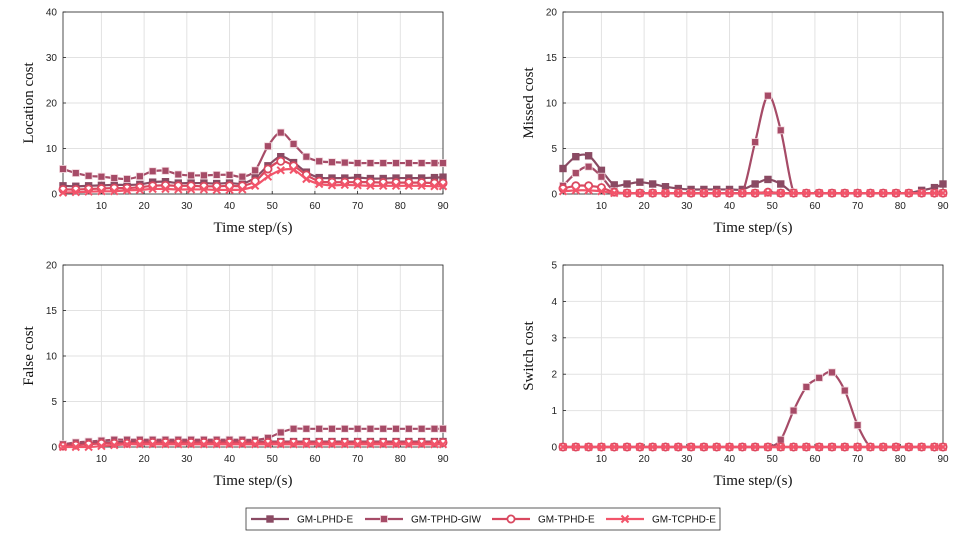 The height and width of the screenshot is (539, 969). I want to click on legend-label: GM-TPHD-E, so click(566, 520).